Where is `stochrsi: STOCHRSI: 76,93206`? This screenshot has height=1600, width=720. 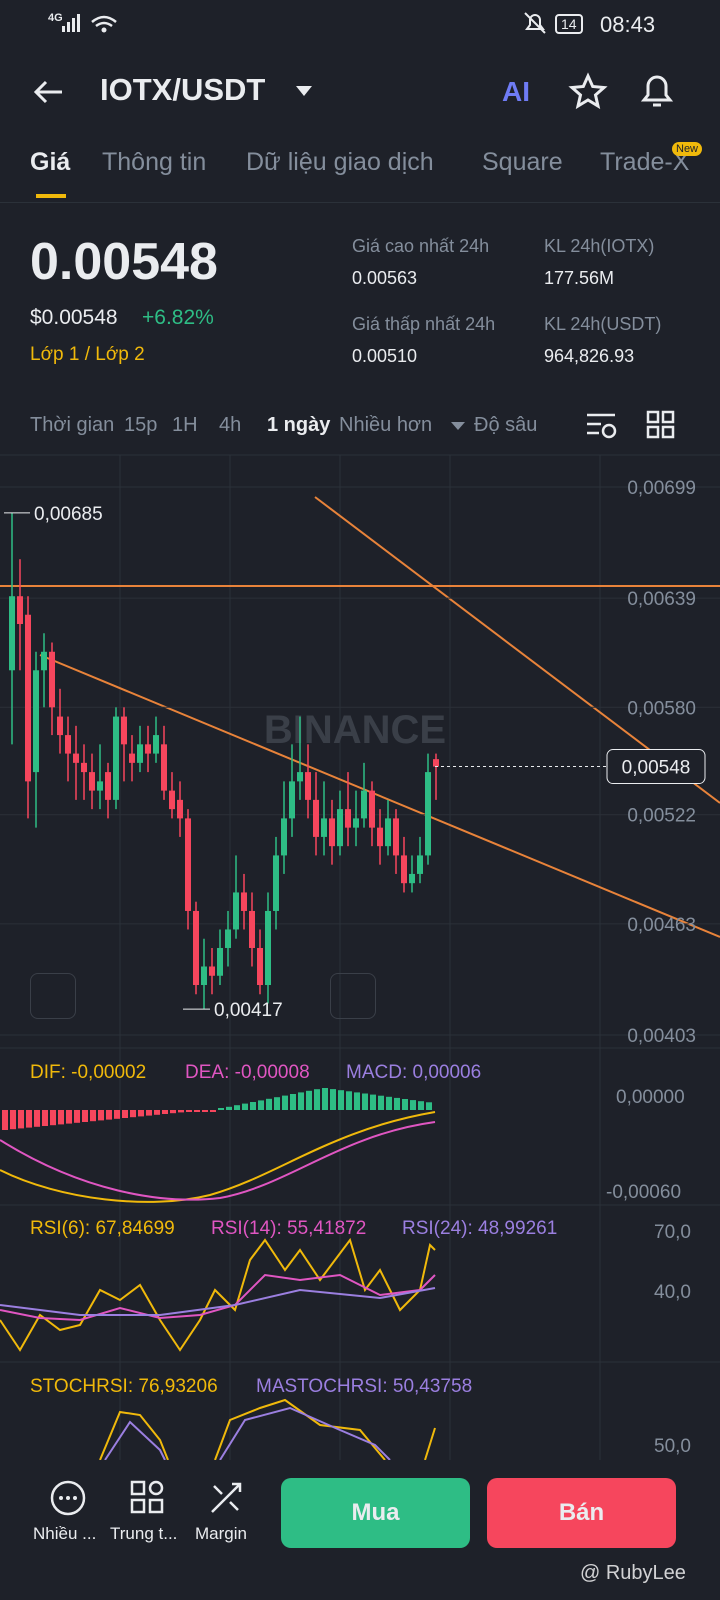
stochrsi: STOCHRSI: 76,93206 is located at coordinates (124, 1386).